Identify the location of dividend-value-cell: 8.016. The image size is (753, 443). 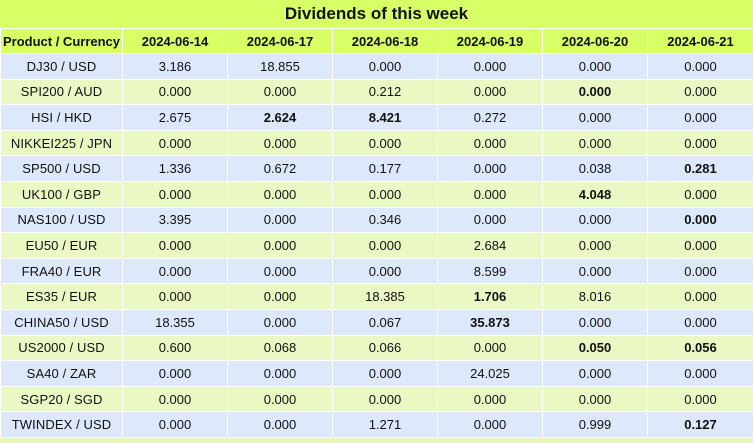
(595, 296).